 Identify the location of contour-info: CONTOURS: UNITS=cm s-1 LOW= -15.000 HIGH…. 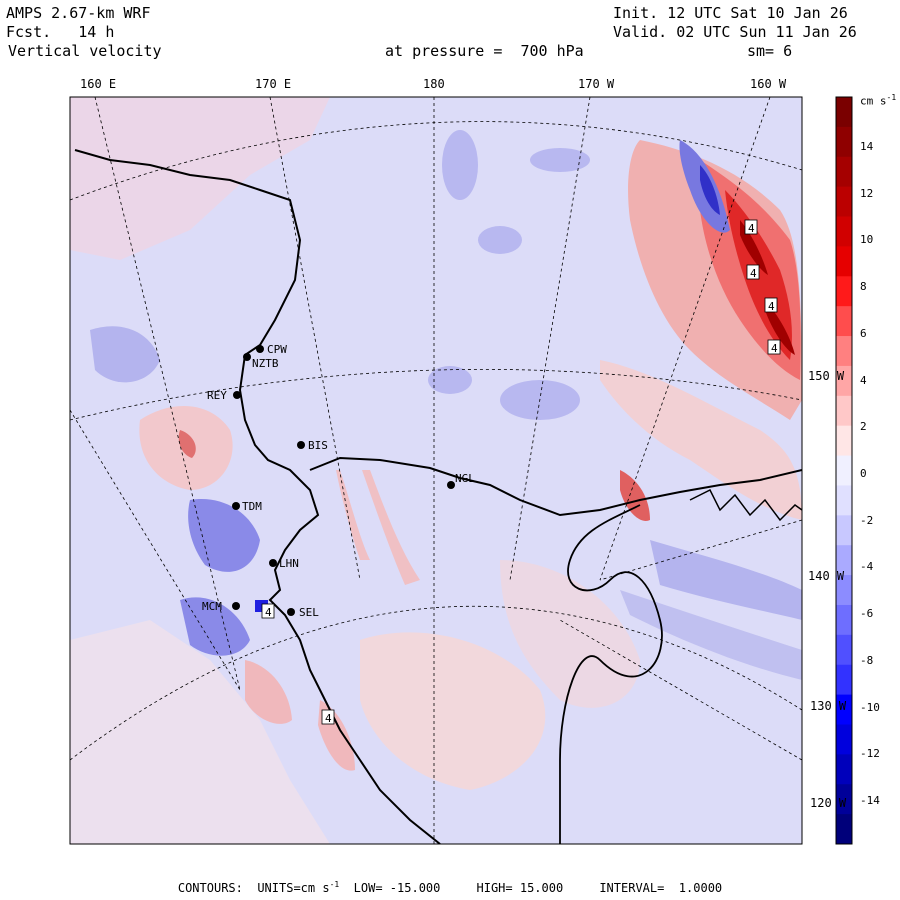
(450, 887).